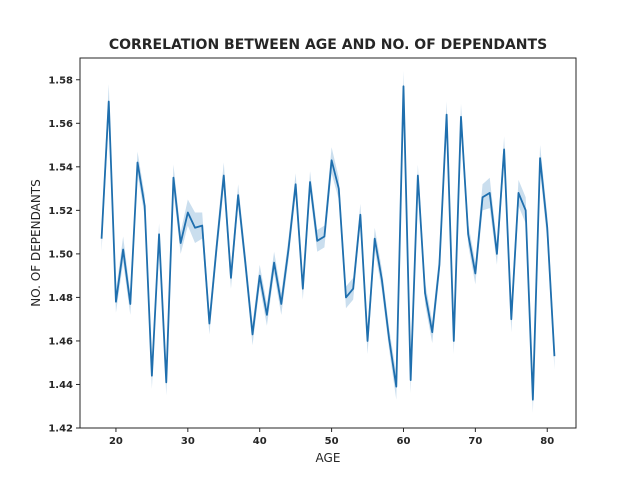 This screenshot has height=480, width=640. Describe the element at coordinates (547, 441) in the screenshot. I see `x-tick-label-80: 80` at that location.